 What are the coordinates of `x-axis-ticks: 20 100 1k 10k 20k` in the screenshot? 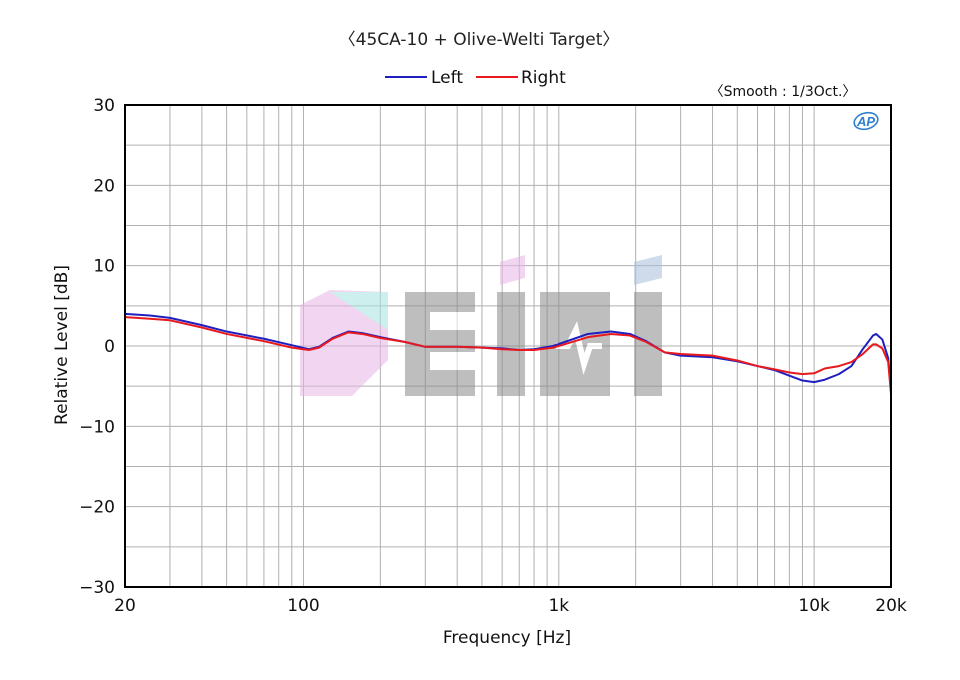 It's located at (510, 606).